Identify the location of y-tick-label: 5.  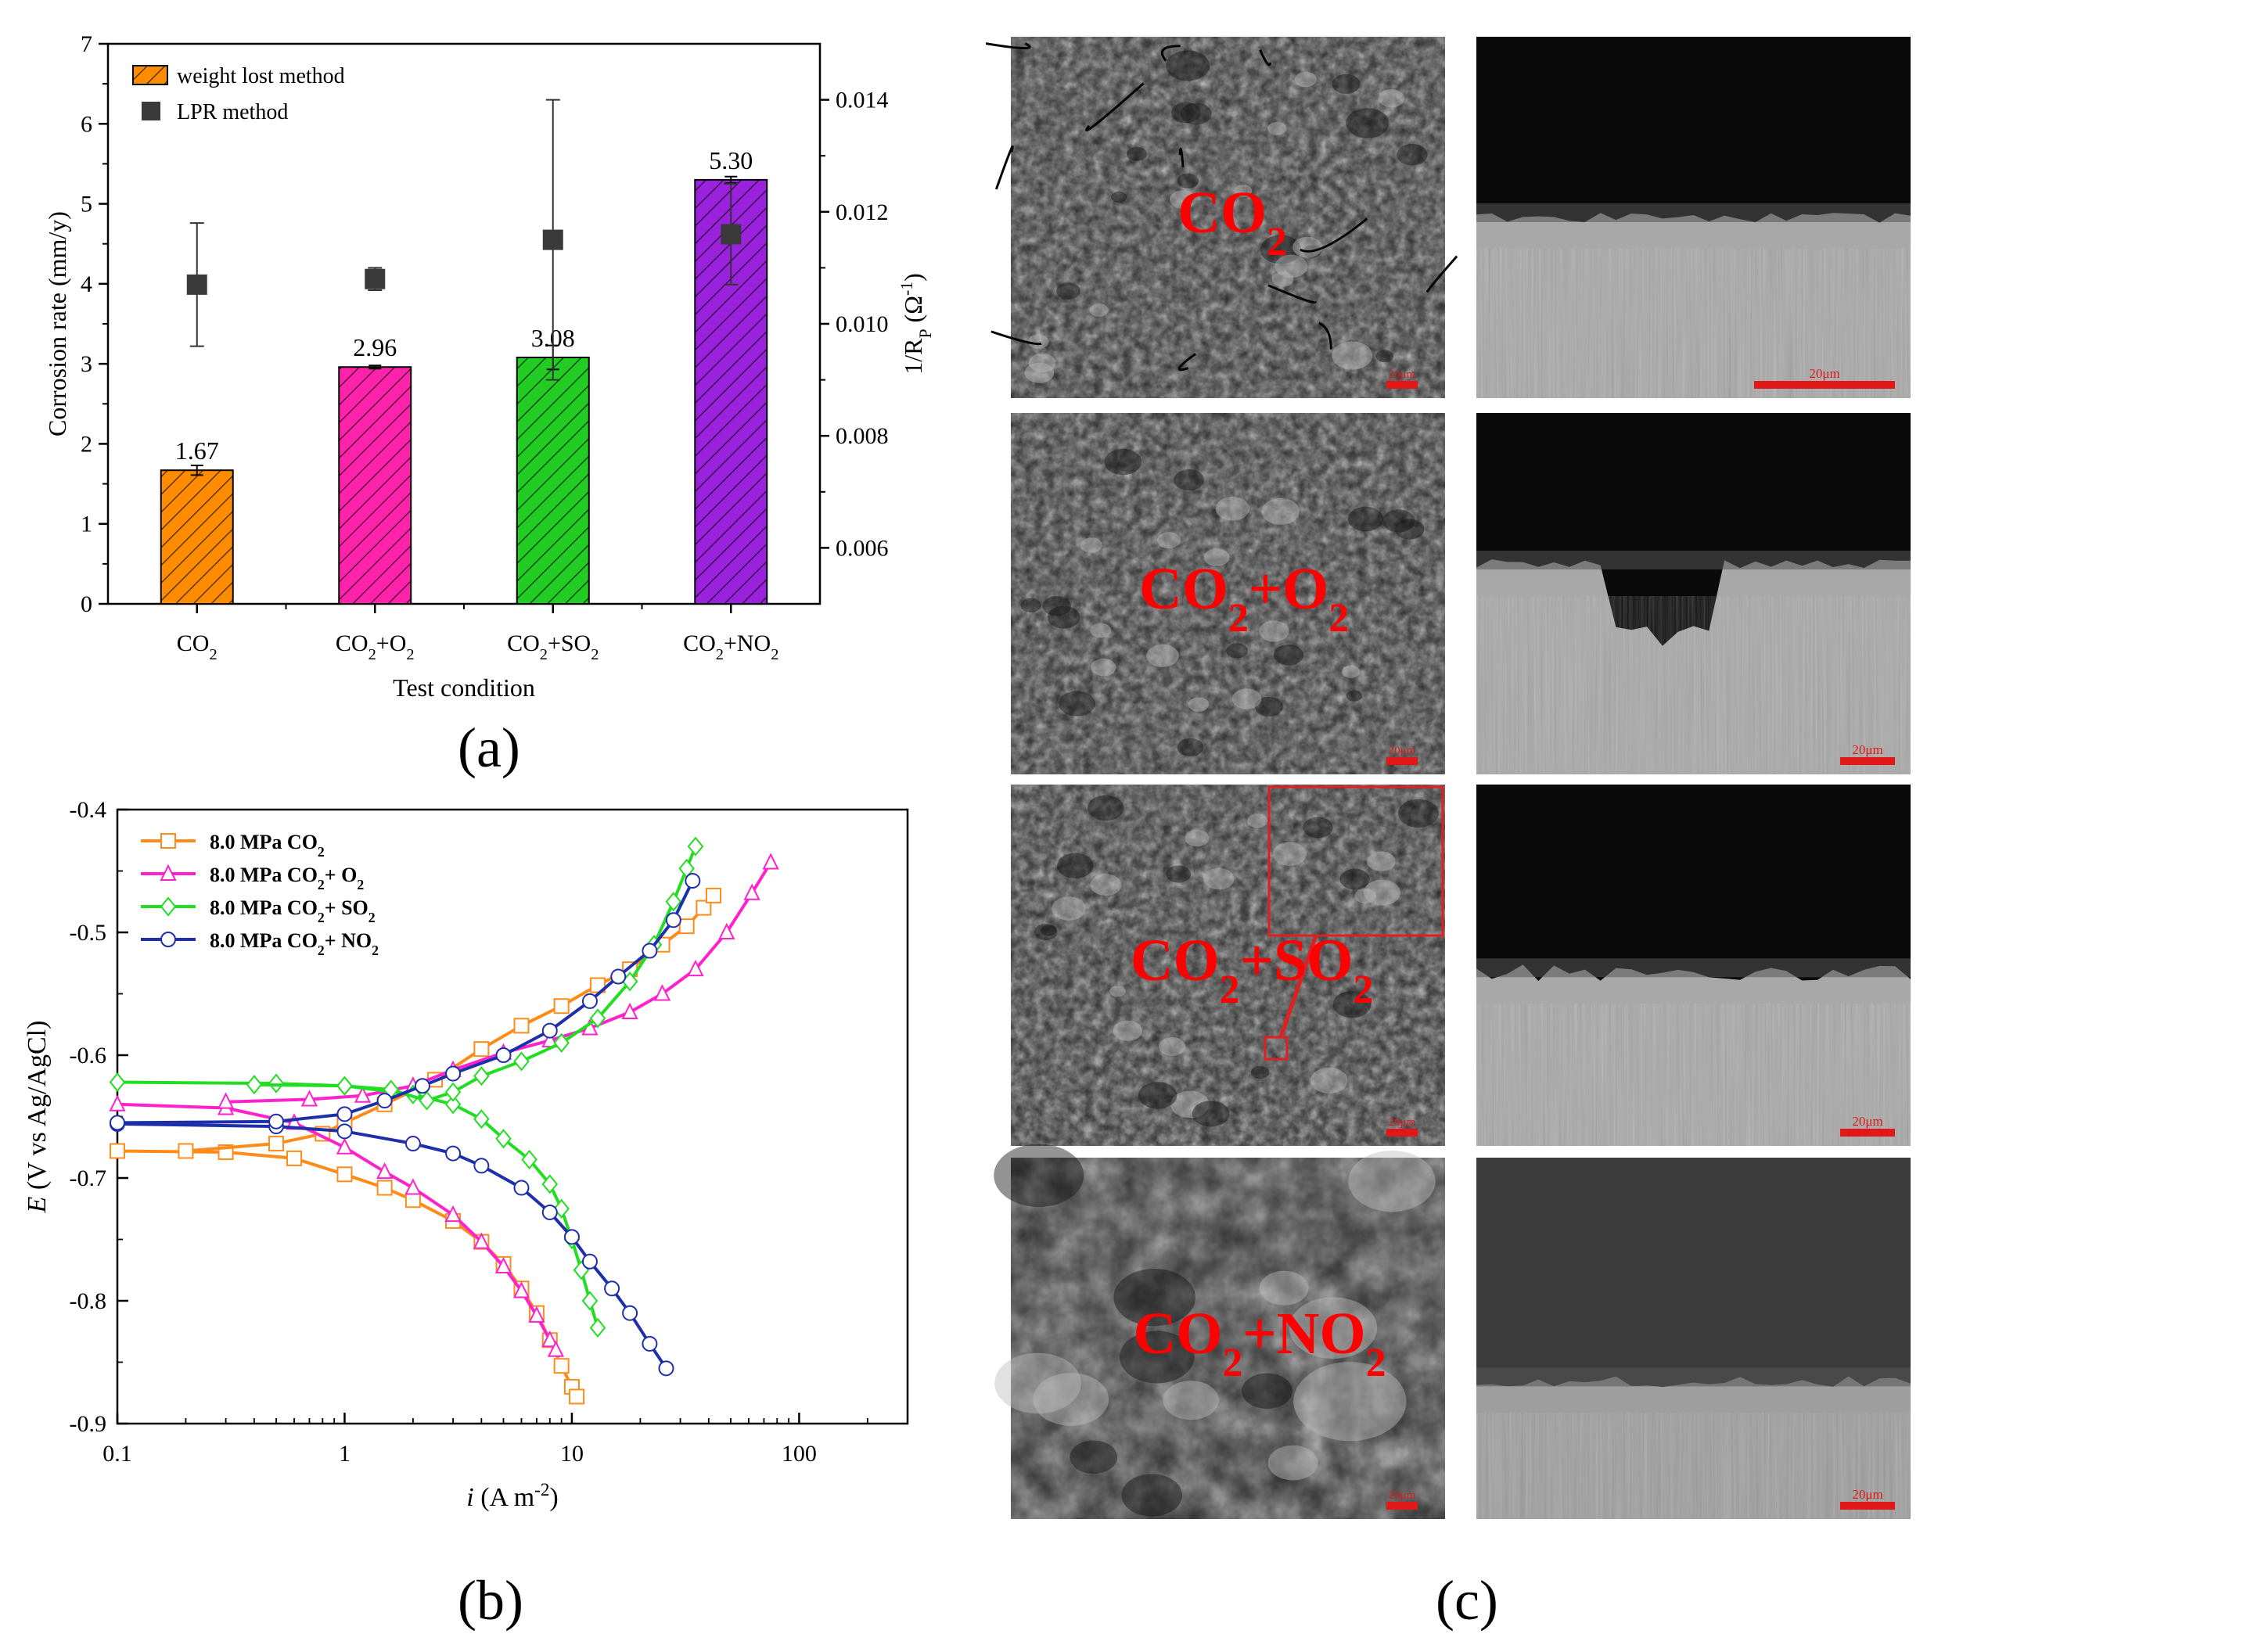
(86, 204).